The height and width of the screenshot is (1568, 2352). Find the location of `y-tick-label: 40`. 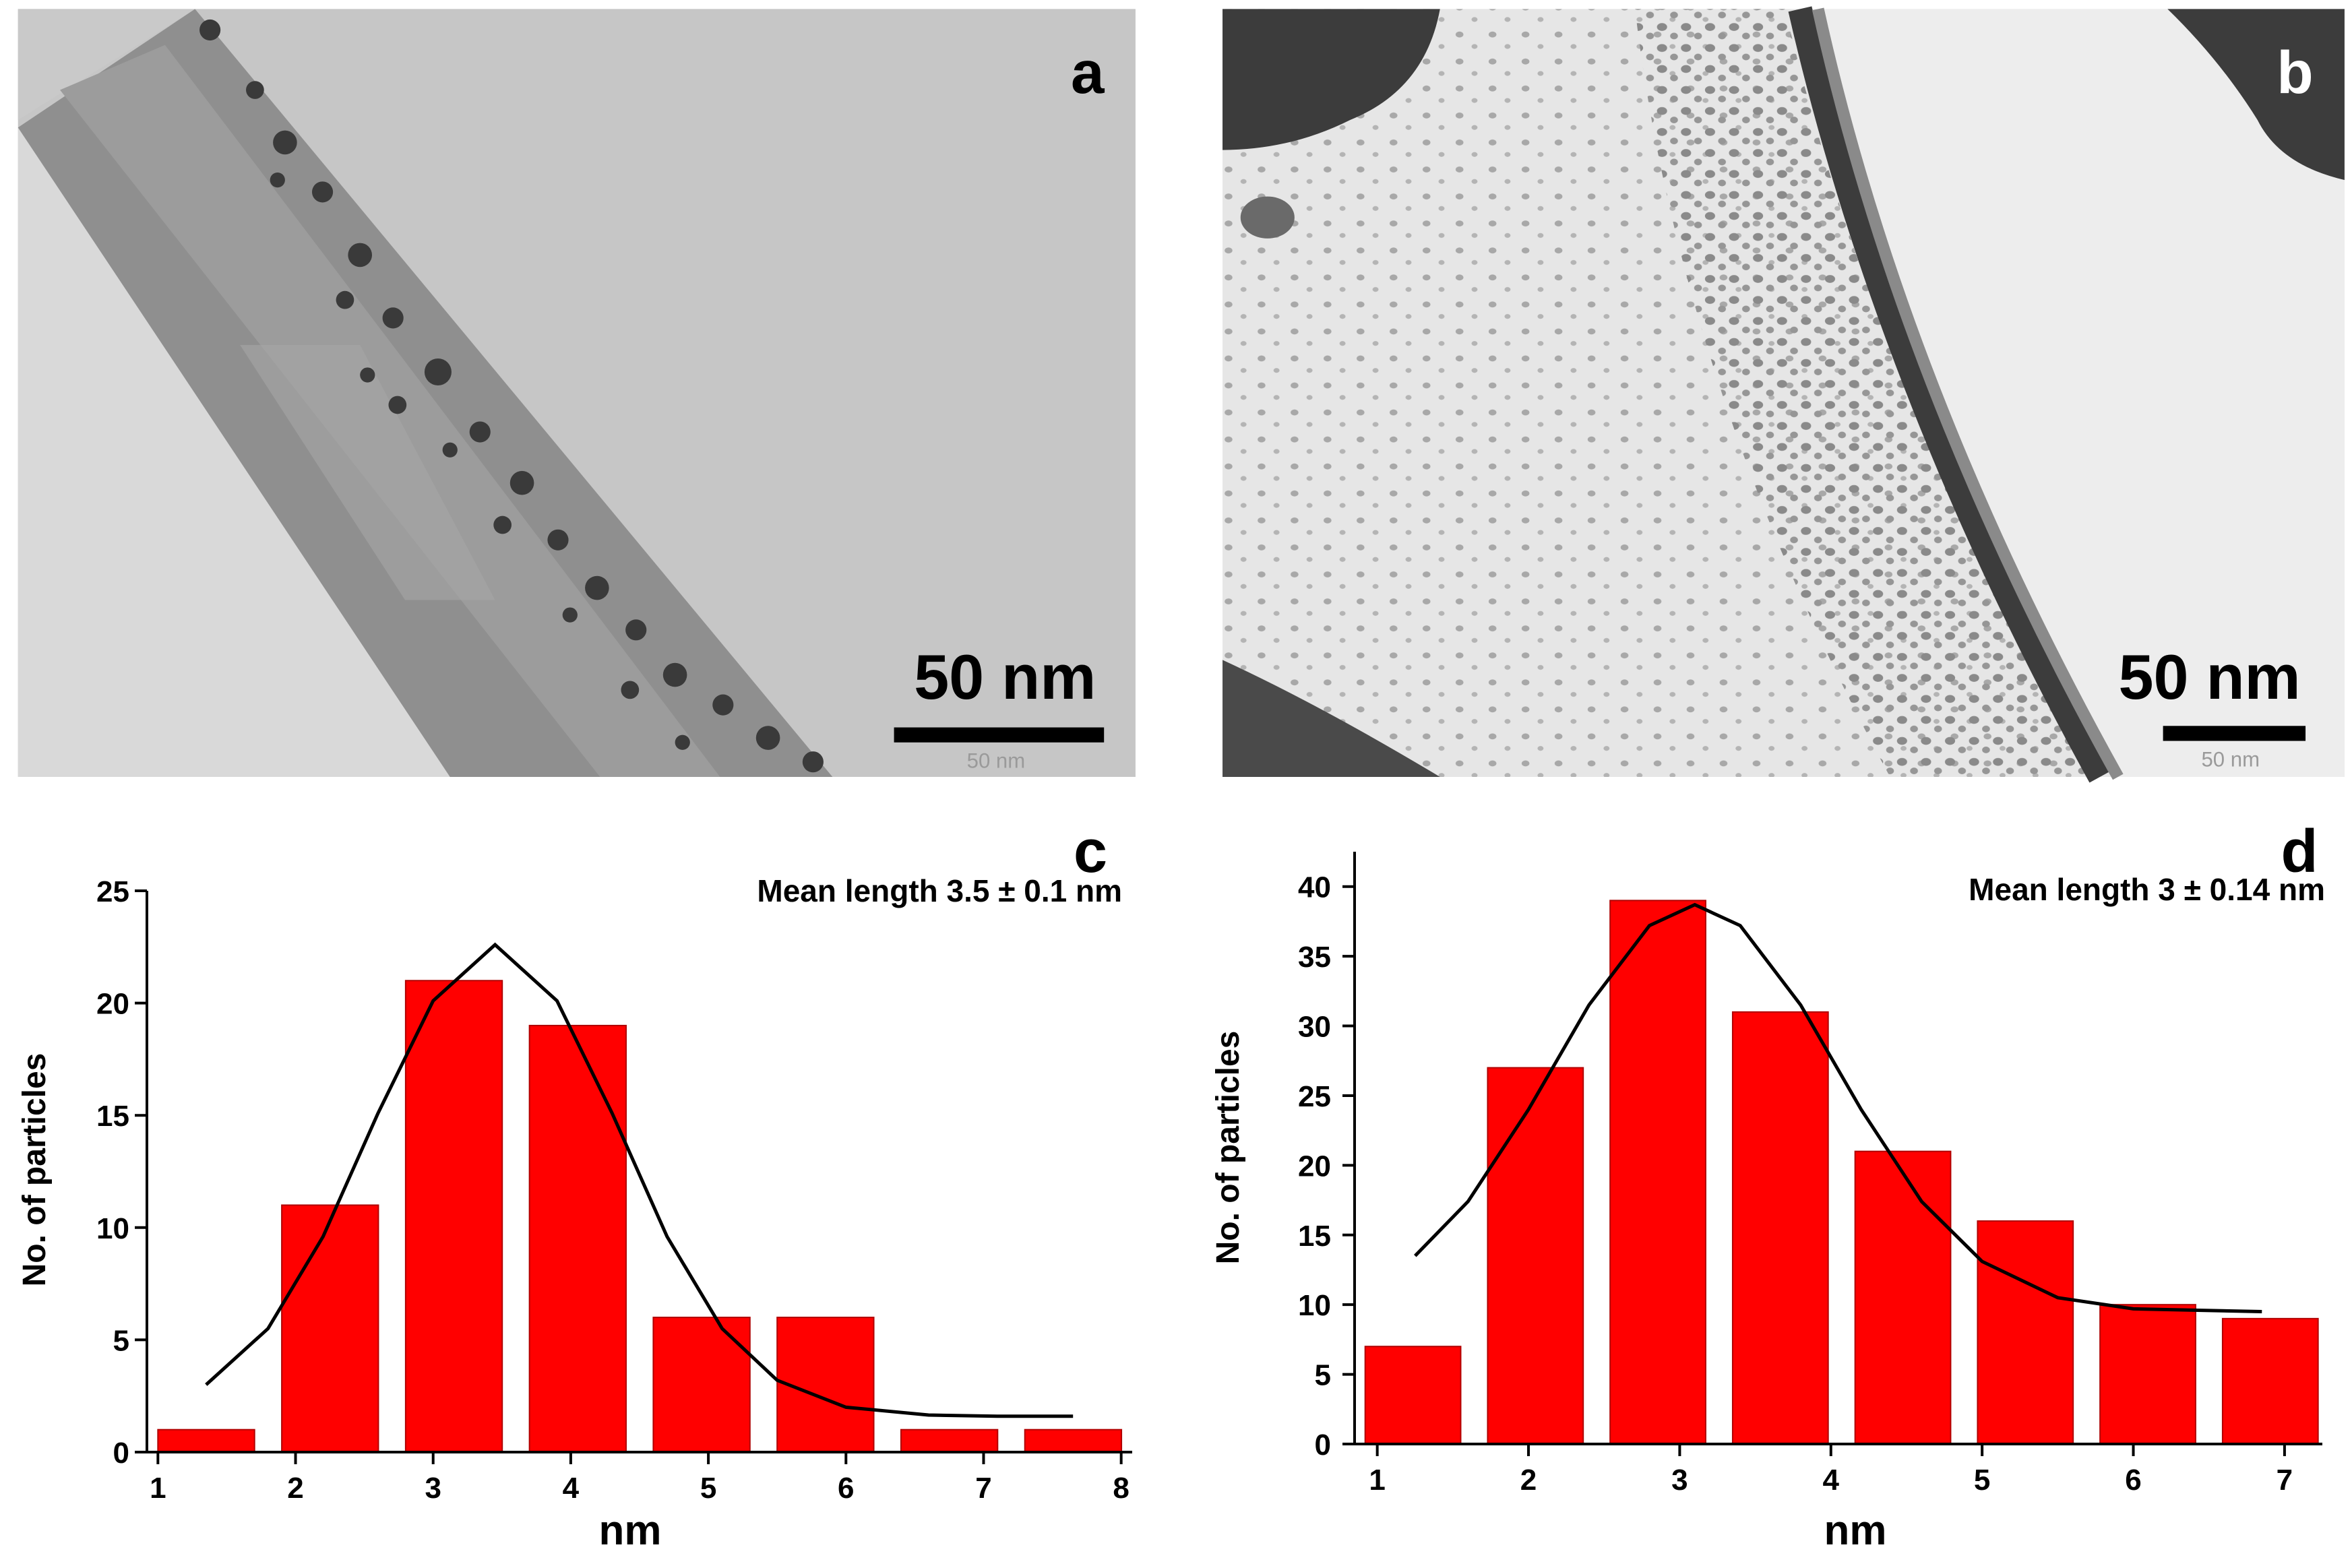

y-tick-label: 40 is located at coordinates (1314, 887).